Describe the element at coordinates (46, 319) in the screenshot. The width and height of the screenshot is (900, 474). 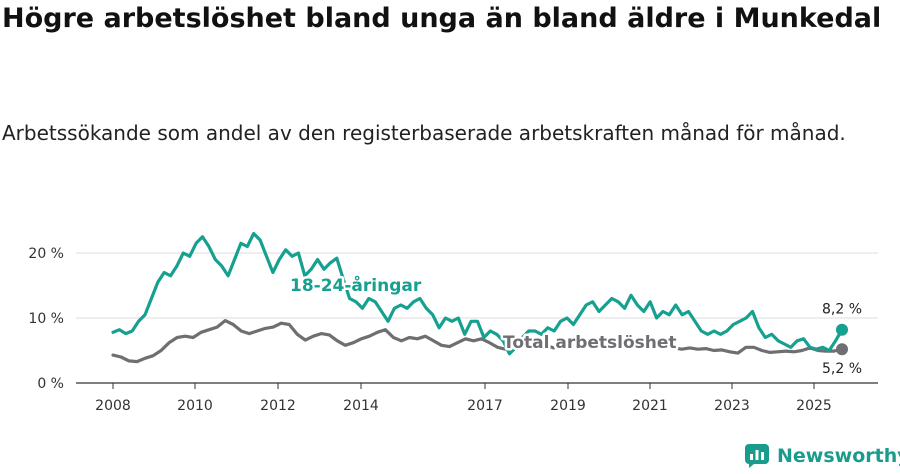
I see `y-tick-label: 10 %` at that location.